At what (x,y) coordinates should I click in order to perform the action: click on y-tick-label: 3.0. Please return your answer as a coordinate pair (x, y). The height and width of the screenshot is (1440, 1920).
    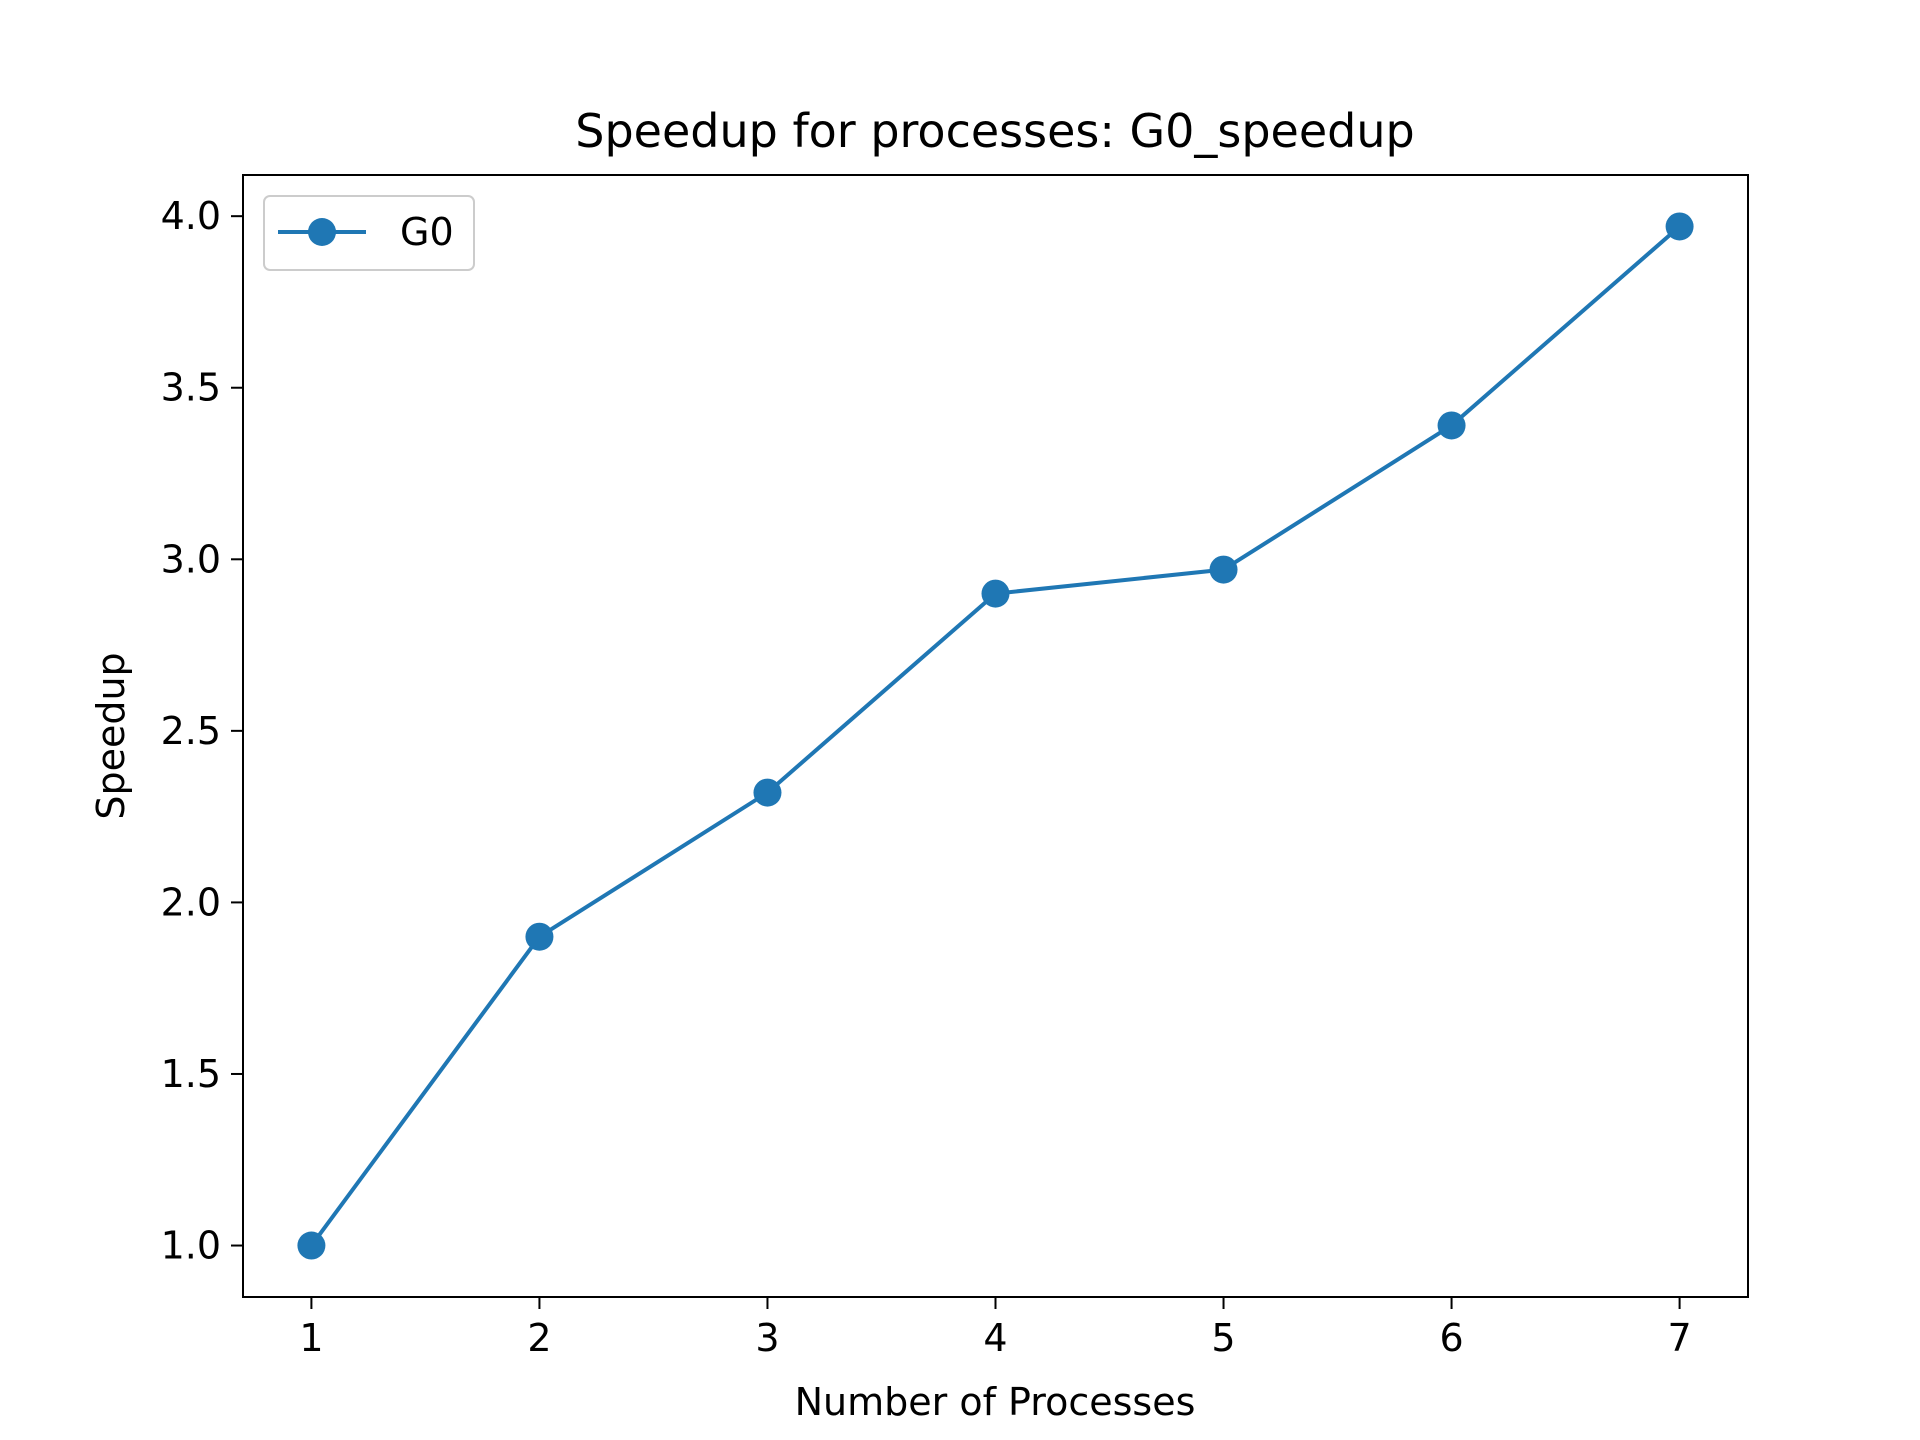
    Looking at the image, I should click on (191, 559).